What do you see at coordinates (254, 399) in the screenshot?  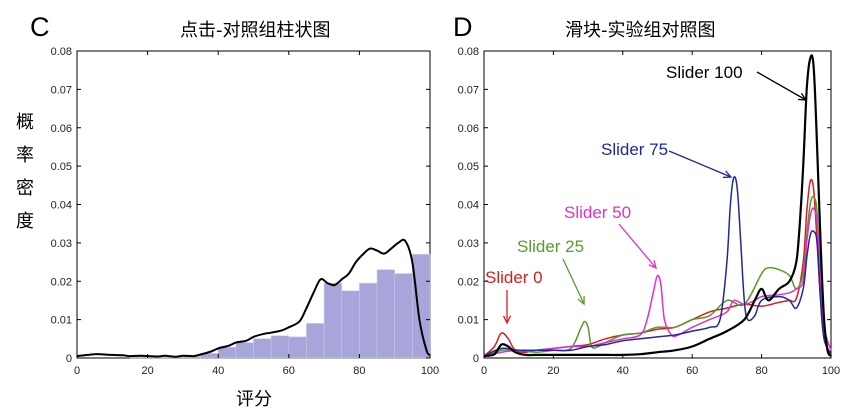 I see `panel-c-xlabel: 评分` at bounding box center [254, 399].